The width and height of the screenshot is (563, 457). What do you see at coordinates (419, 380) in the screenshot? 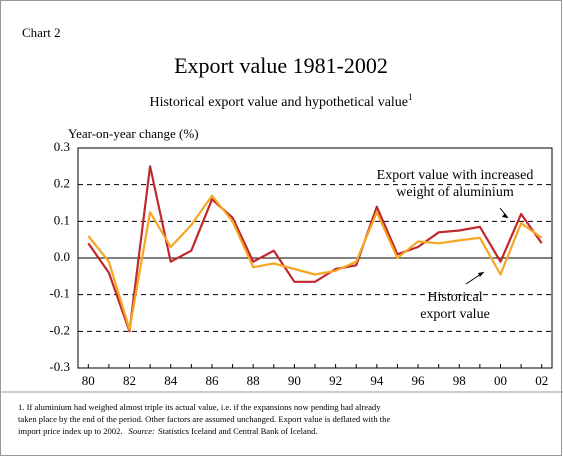
I see `x-tick-label: 96` at bounding box center [419, 380].